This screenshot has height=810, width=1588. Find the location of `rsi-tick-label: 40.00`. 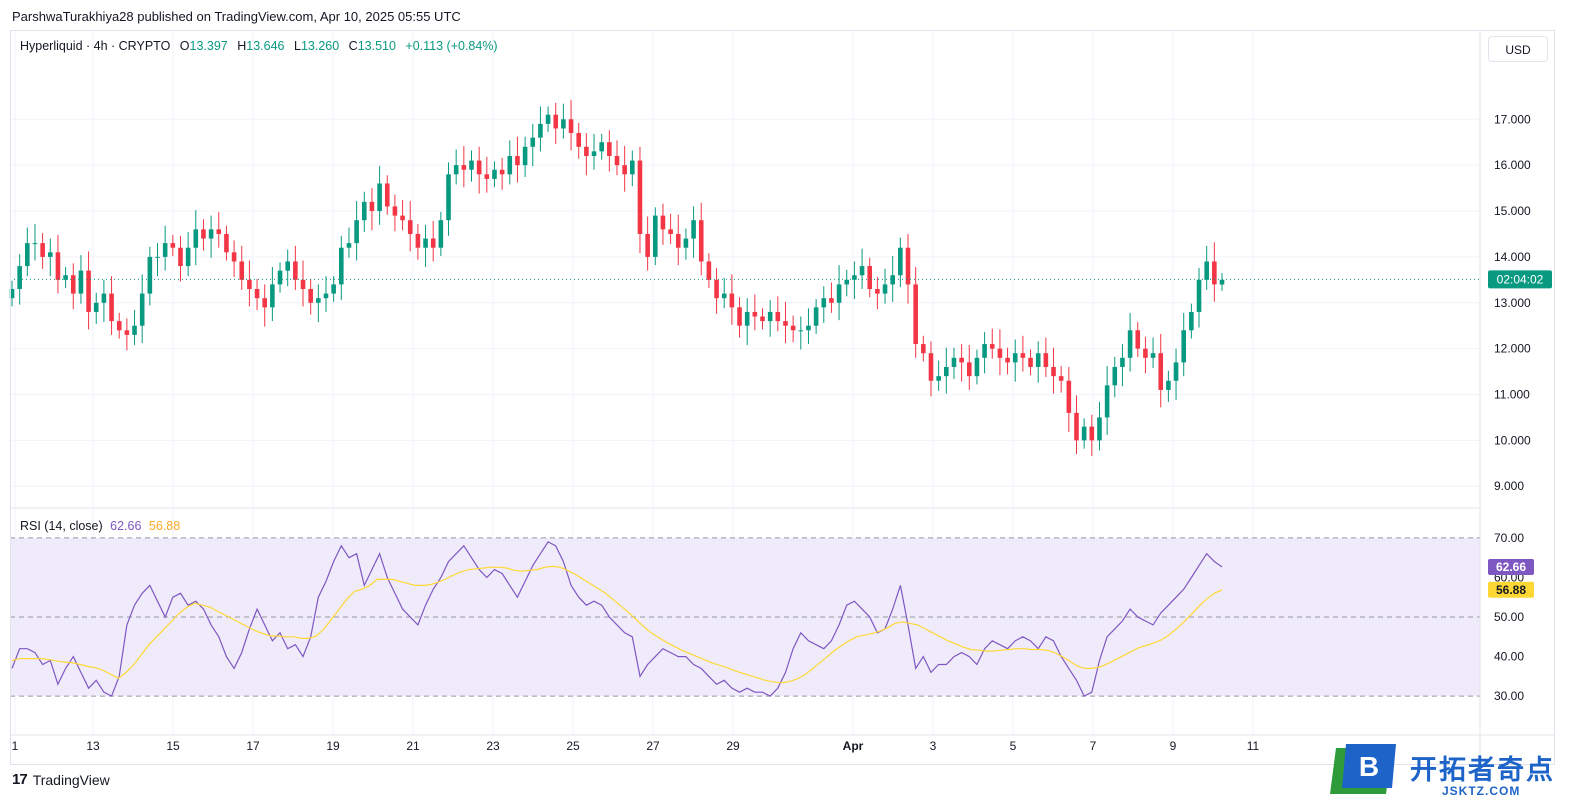

rsi-tick-label: 40.00 is located at coordinates (1509, 657).